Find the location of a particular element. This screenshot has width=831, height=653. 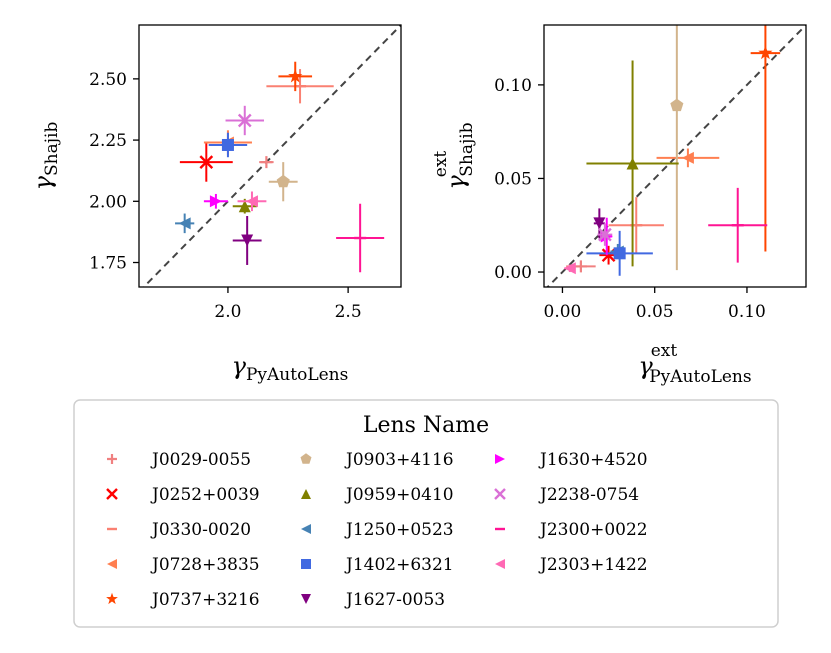

x-tick-label: 2.5 is located at coordinates (348, 312).